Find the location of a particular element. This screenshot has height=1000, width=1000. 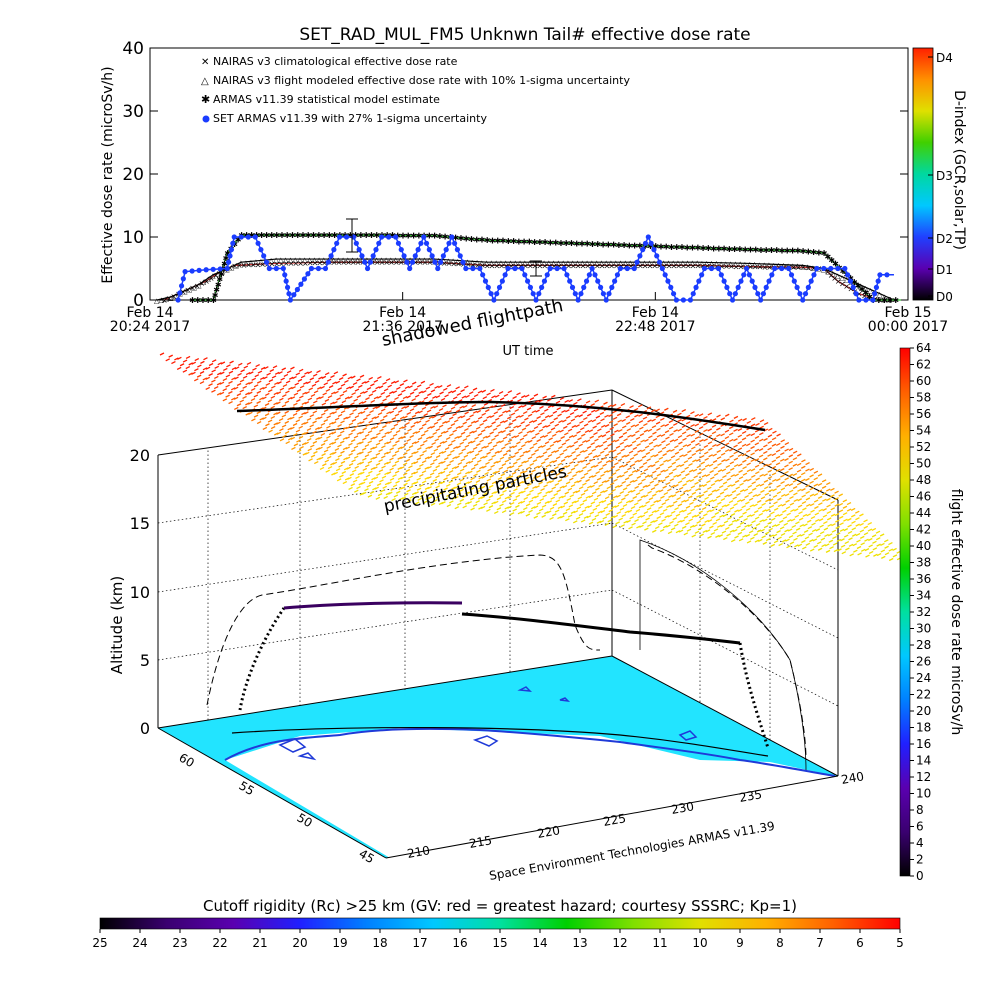

series-line is located at coordinates (528, 281).